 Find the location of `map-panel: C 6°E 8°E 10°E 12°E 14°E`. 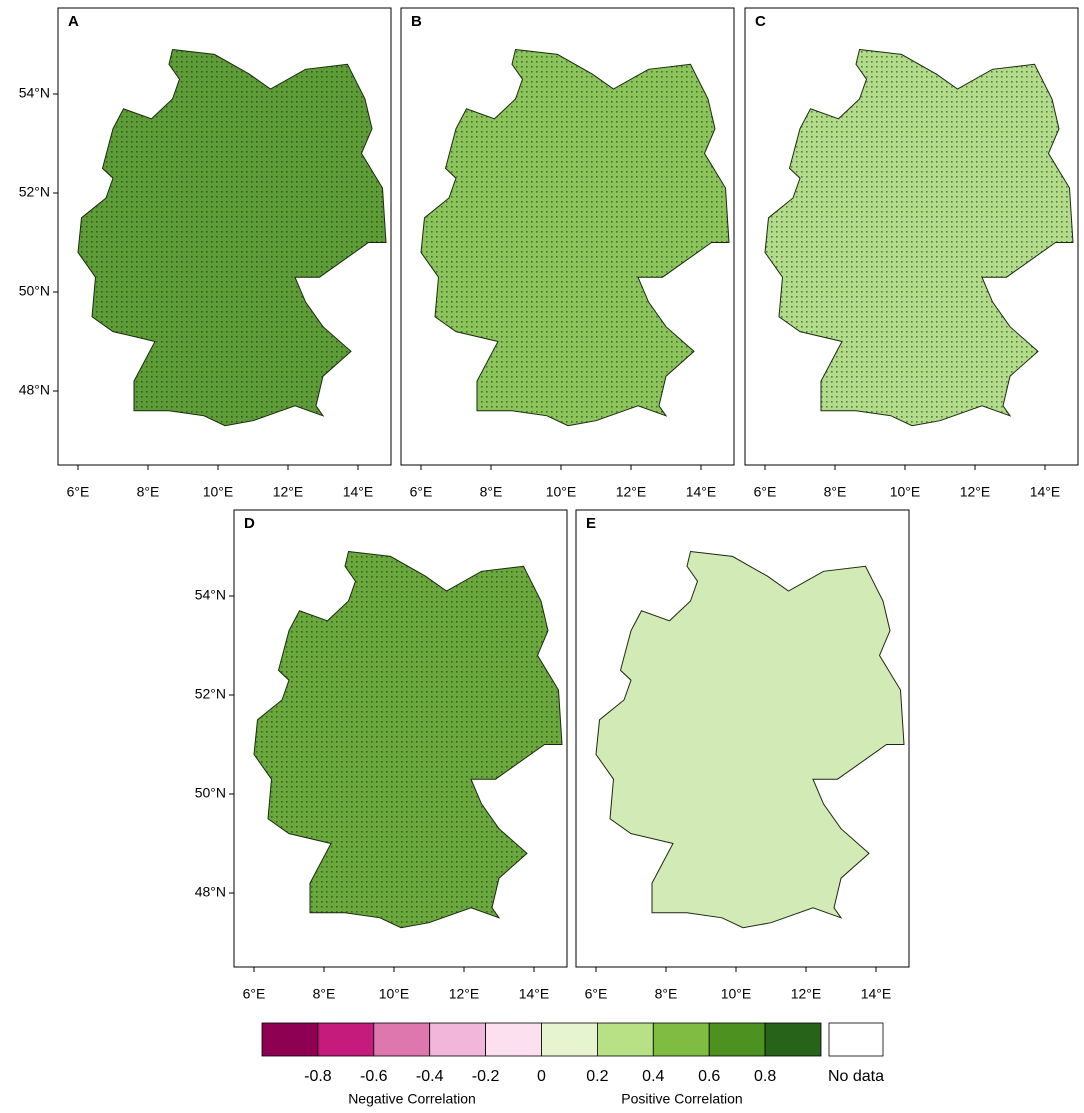

map-panel: C 6°E 8°E 10°E 12°E 14°E is located at coordinates (911, 253).